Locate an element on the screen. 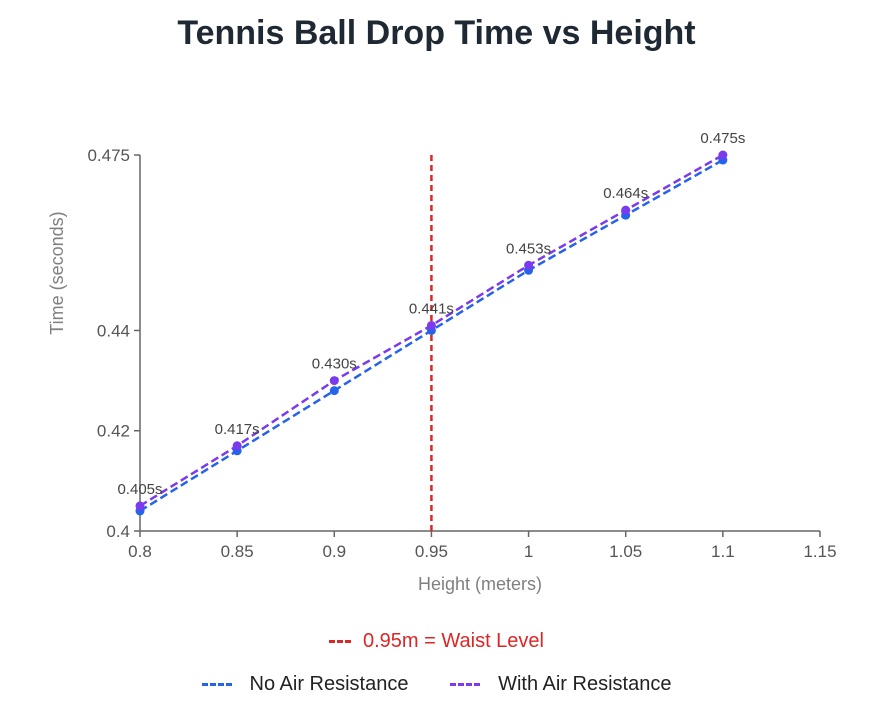  reference-legend-label: 0.95m = Waist Level is located at coordinates (453, 641).